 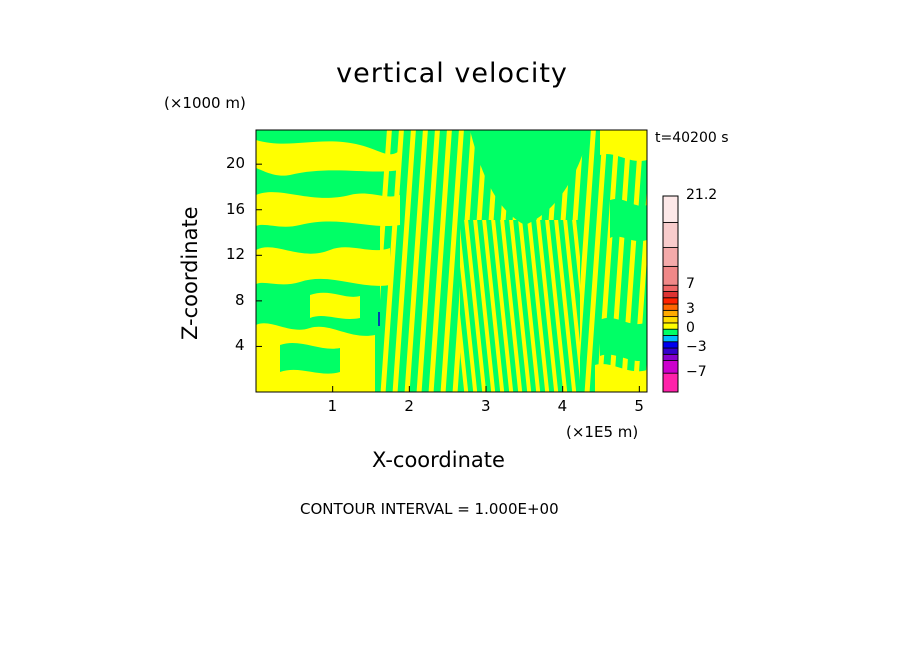 I want to click on colorbar-tick-label: −7, so click(x=696, y=372).